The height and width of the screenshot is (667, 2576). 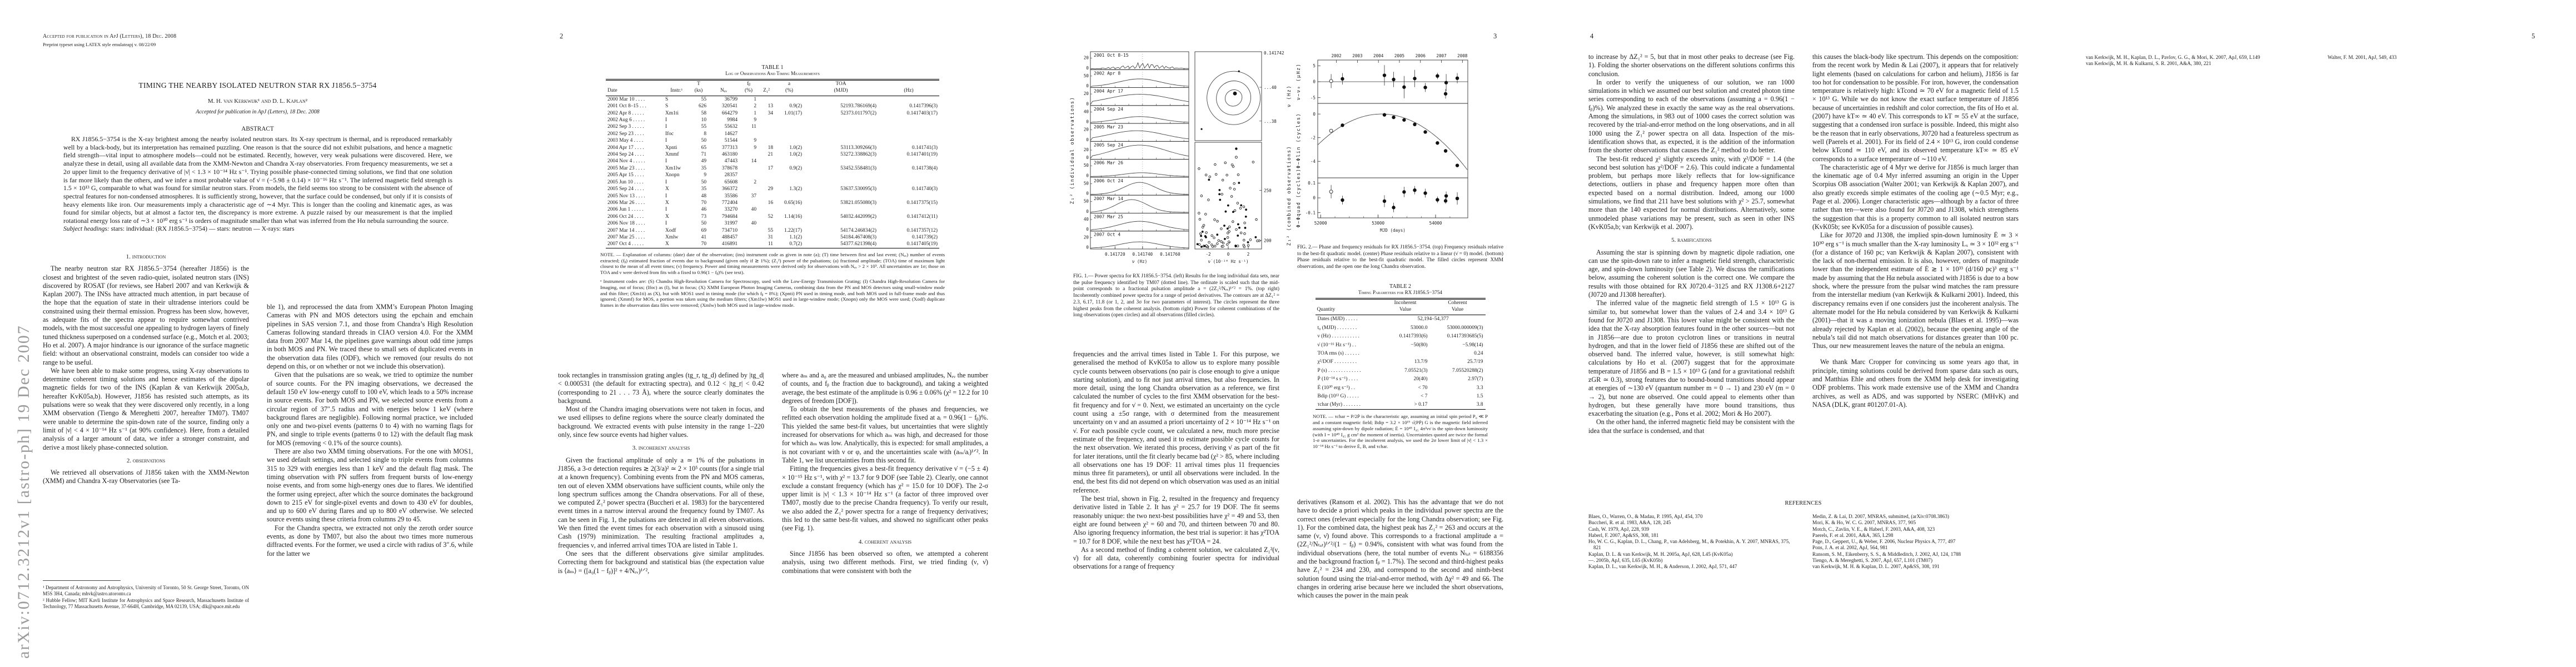 What do you see at coordinates (723, 84) in the screenshot?
I see `column-header` at bounding box center [723, 84].